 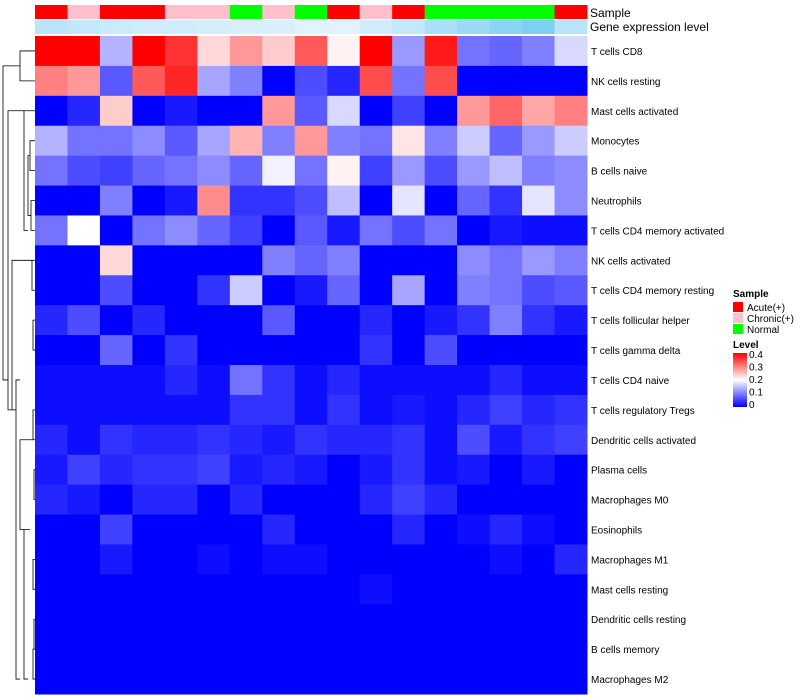 What do you see at coordinates (638, 620) in the screenshot?
I see `row-label: Dendritic cells resting` at bounding box center [638, 620].